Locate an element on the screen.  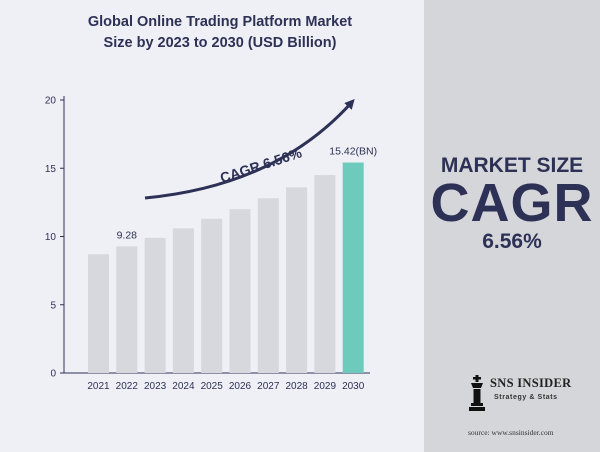
data-label: 9.28 is located at coordinates (127, 235).